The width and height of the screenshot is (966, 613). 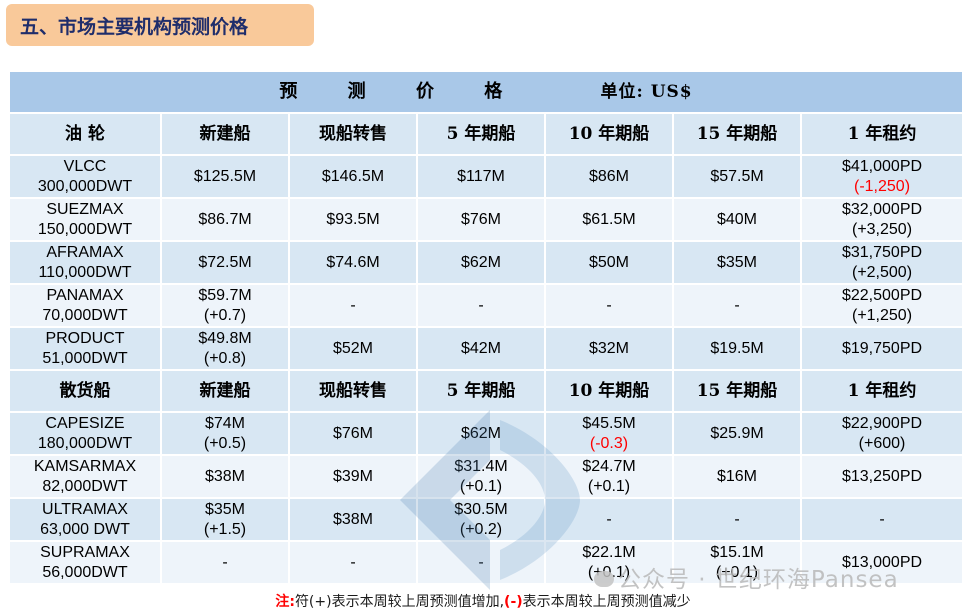 I want to click on price-cell: $50M, so click(x=609, y=262).